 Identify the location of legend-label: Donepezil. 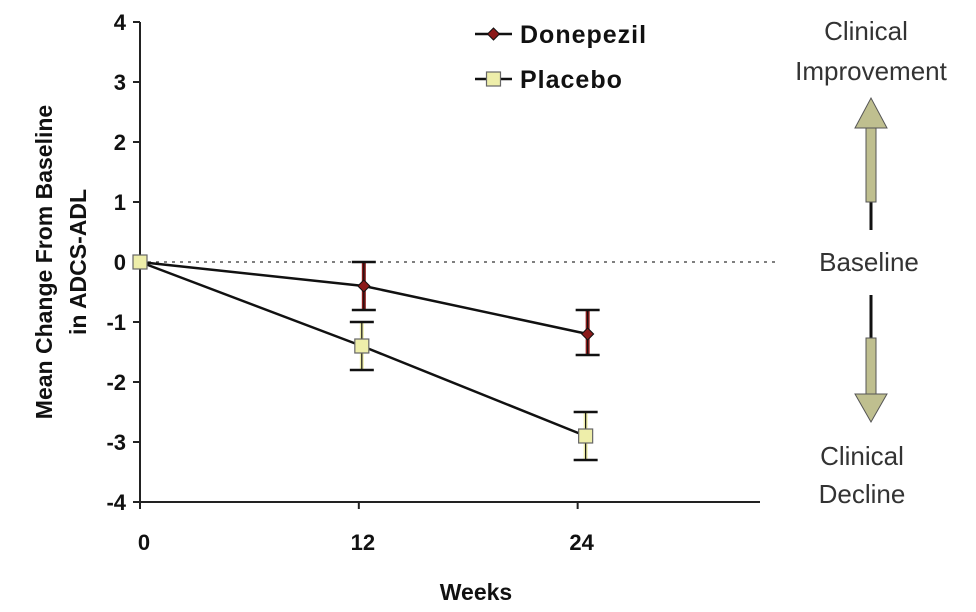
(583, 35).